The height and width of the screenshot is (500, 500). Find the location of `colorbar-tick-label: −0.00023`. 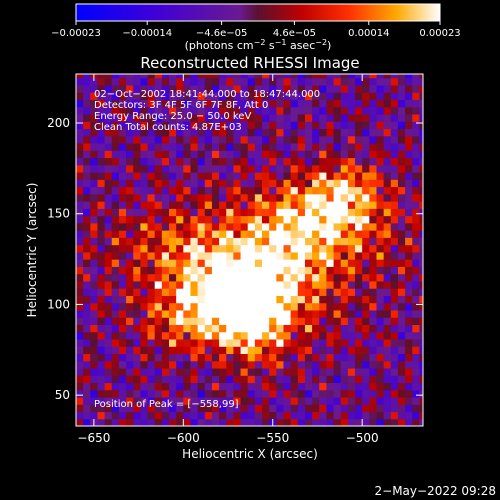

colorbar-tick-label: −0.00023 is located at coordinates (76, 33).